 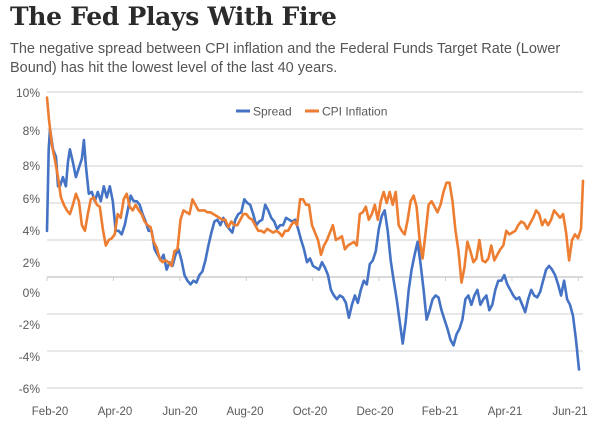 What do you see at coordinates (272, 112) in the screenshot?
I see `legend-label-spread: Spread` at bounding box center [272, 112].